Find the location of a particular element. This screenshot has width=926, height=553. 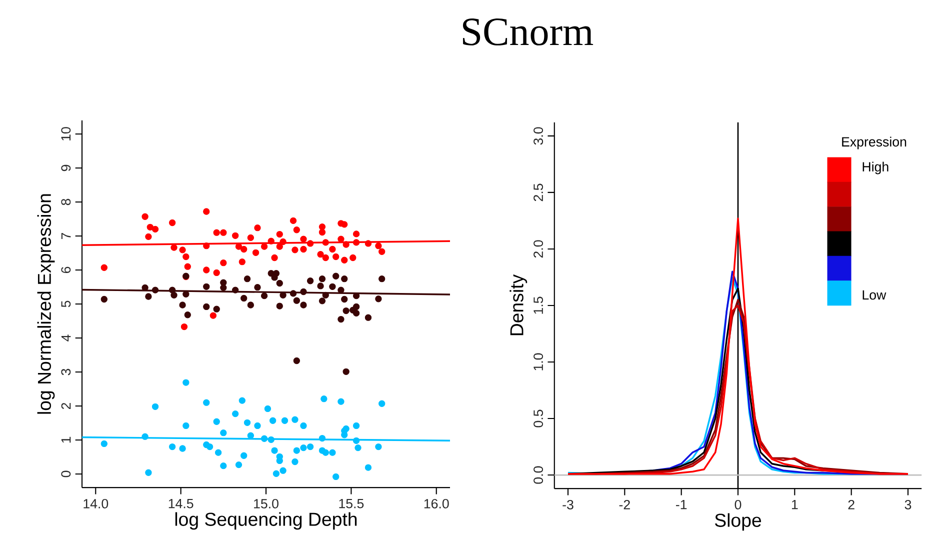

annotation: Low is located at coordinates (874, 295).